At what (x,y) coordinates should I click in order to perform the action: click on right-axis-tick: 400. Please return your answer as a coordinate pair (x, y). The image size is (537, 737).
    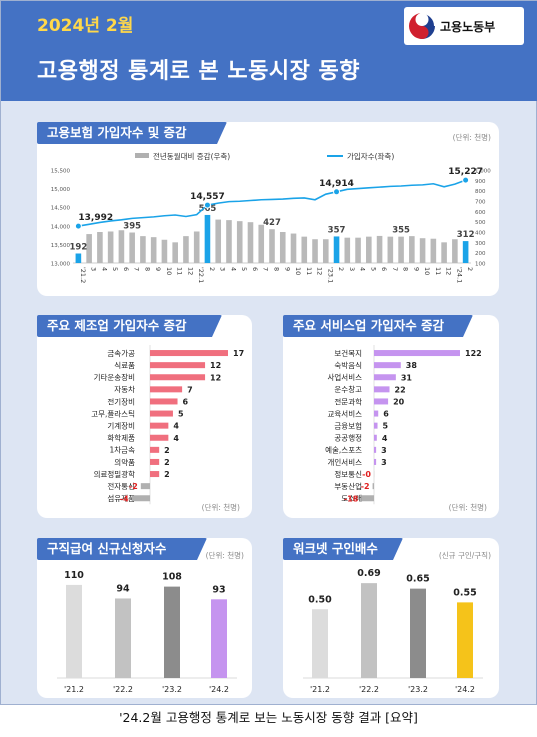
    Looking at the image, I should click on (480, 234).